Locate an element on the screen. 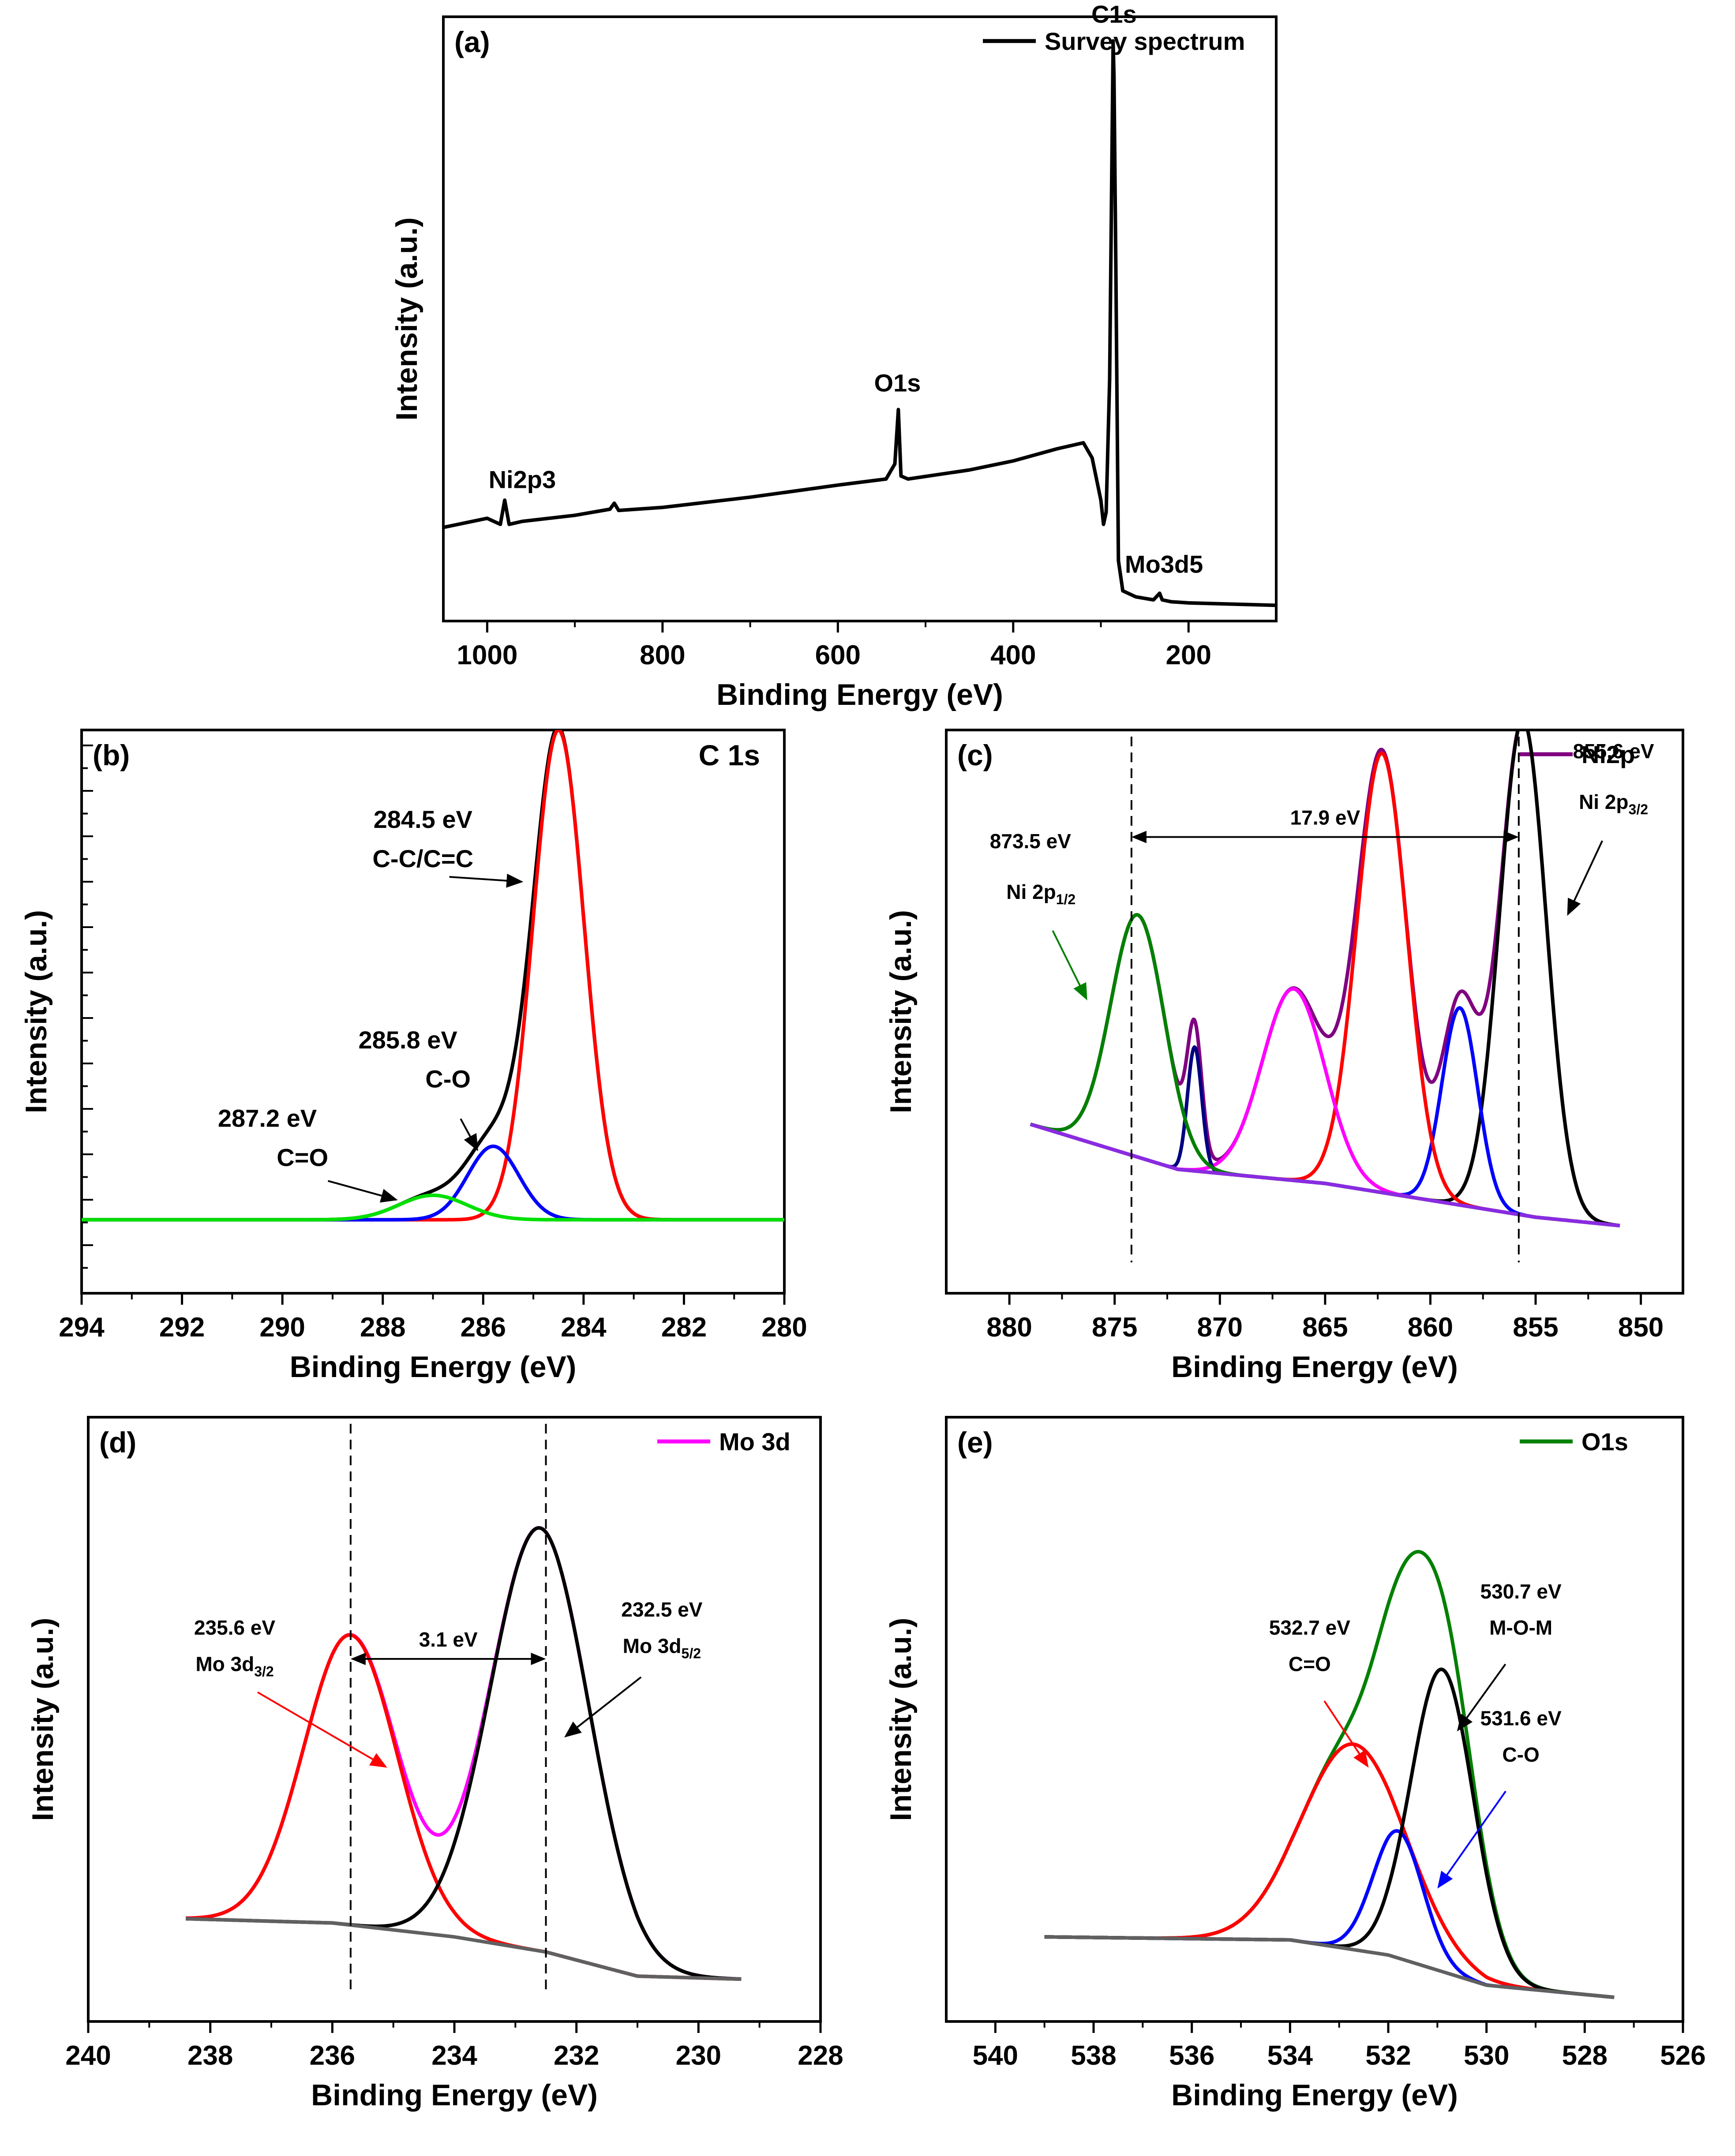 The height and width of the screenshot is (2156, 1735). annotation-label: 285.8 eV is located at coordinates (408, 1040).